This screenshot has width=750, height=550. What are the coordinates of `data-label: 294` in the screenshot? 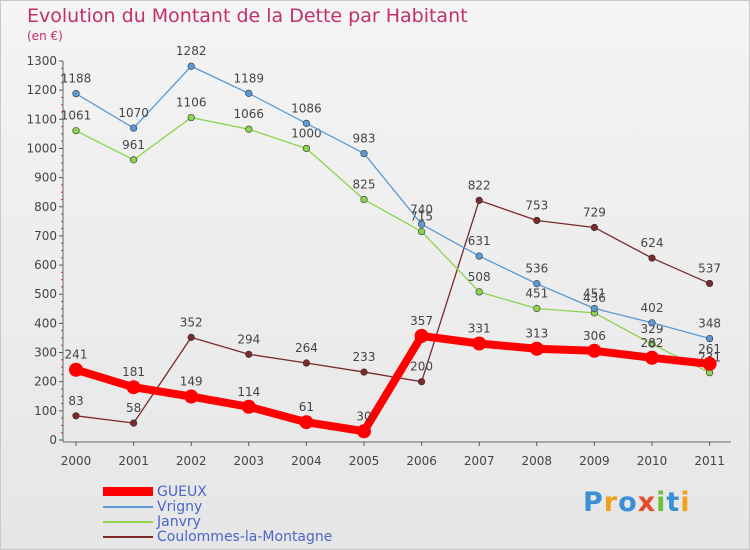 It's located at (248, 339).